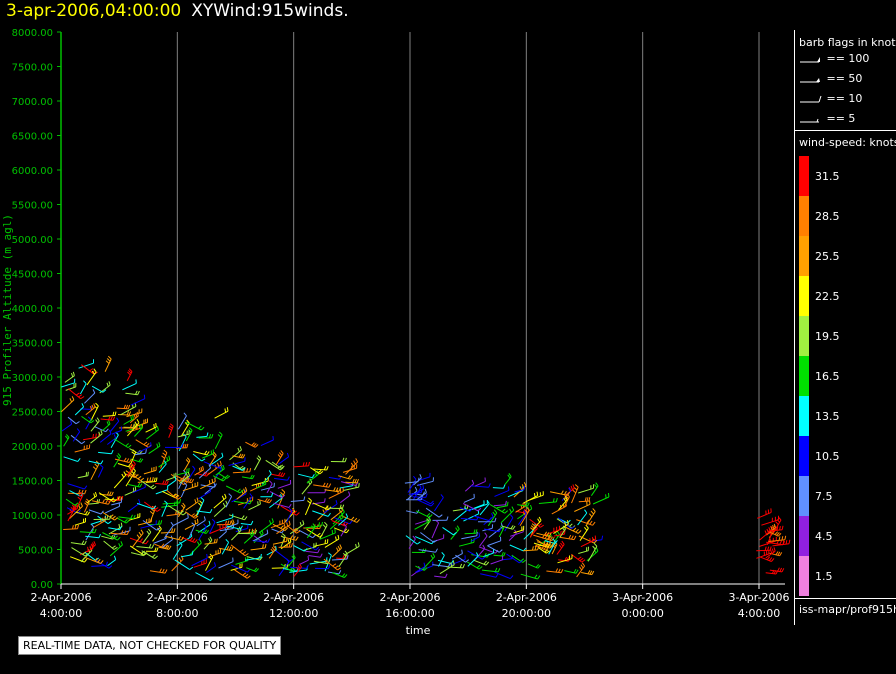  Describe the element at coordinates (844, 78) in the screenshot. I see `flag-label-50: == 50` at that location.